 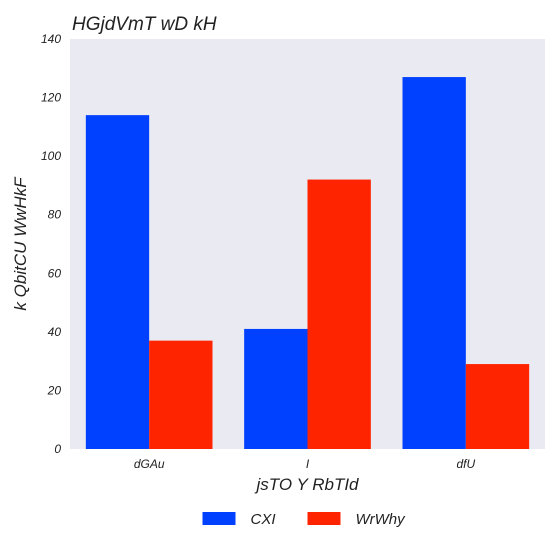 What do you see at coordinates (339, 314) in the screenshot?
I see `bar-WrWhy-I` at bounding box center [339, 314].